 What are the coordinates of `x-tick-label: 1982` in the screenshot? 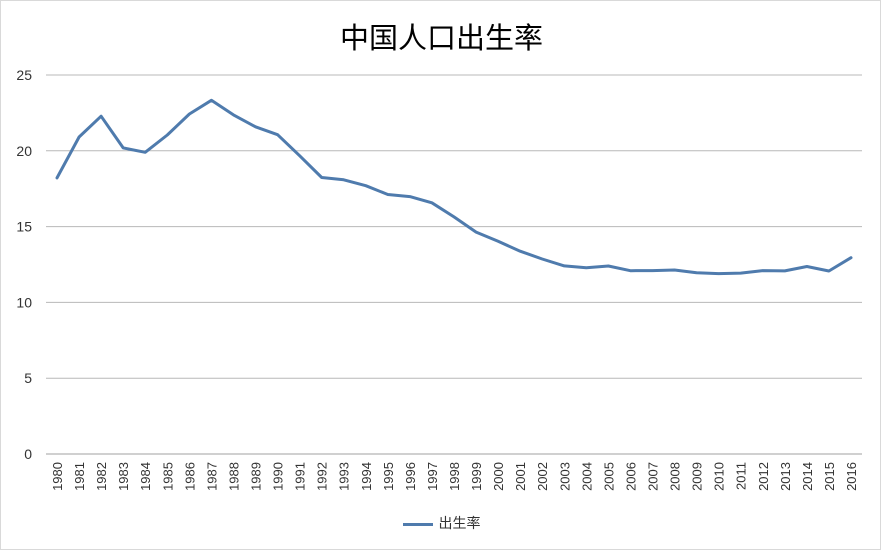 It's located at (101, 476).